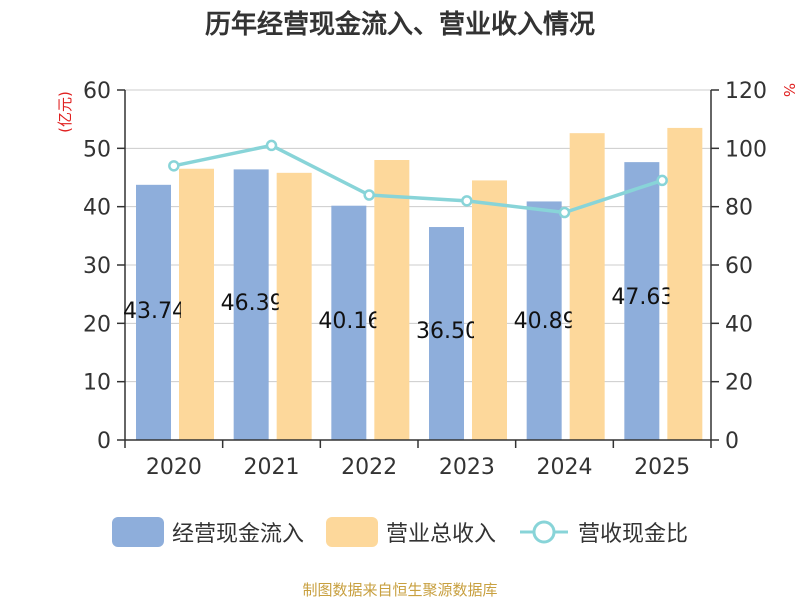 This screenshot has height=600, width=800. I want to click on bar-cash-inflow-2023, so click(446, 333).